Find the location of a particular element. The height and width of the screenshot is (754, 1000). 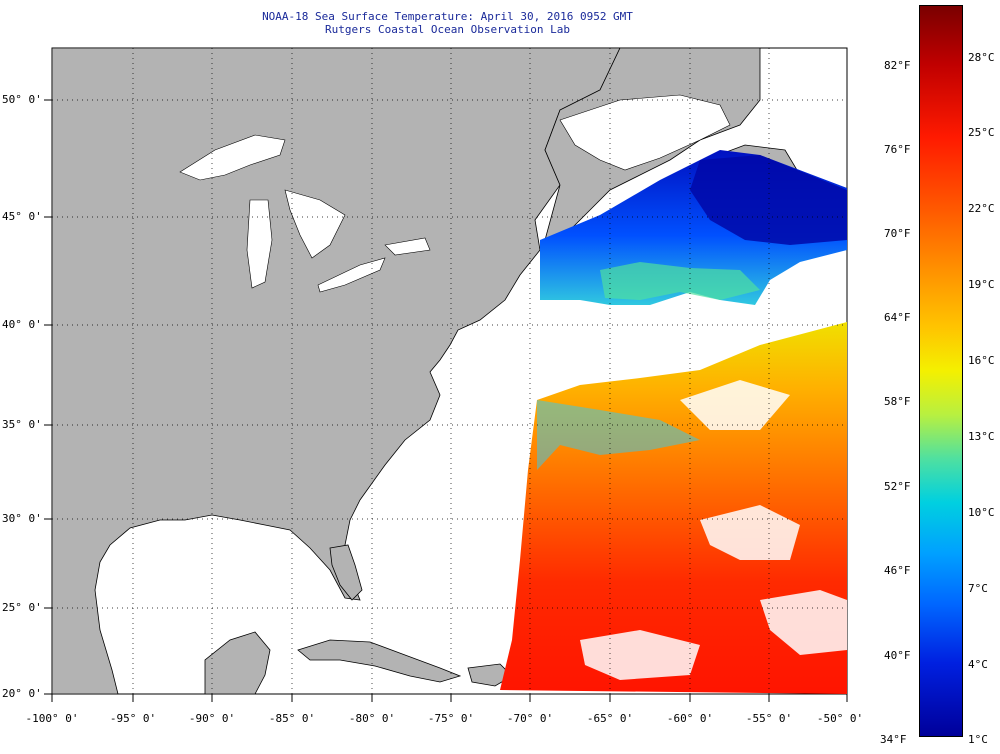

lat-label-40: 40° 0' is located at coordinates (22, 324).